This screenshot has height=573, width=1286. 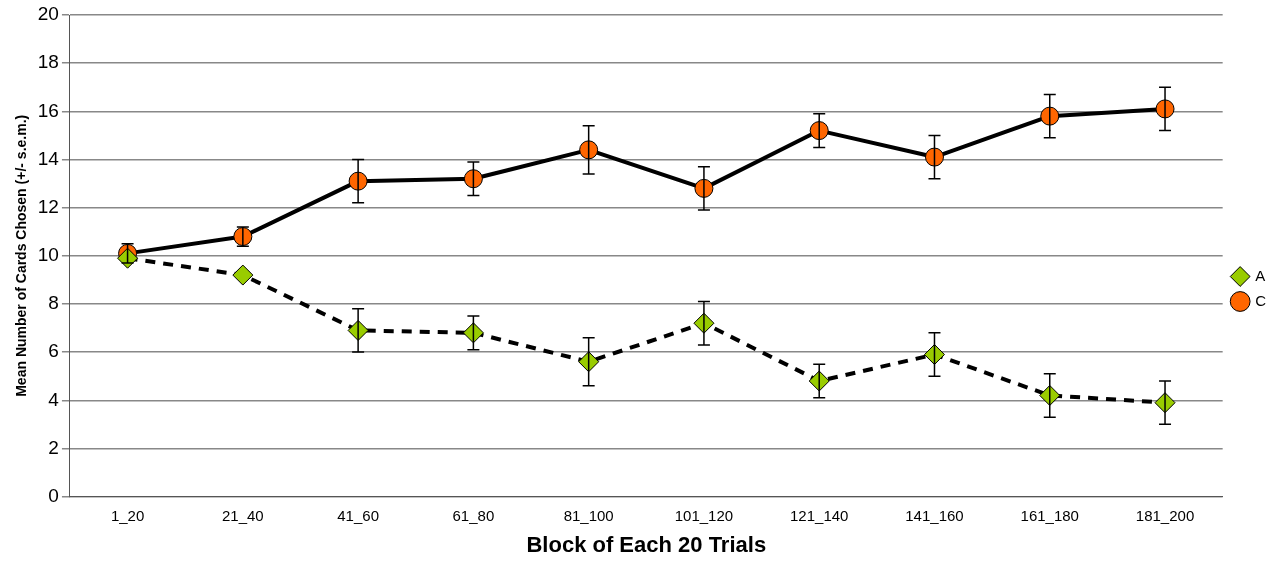 What do you see at coordinates (127, 515) in the screenshot?
I see `x-tick-label: 1_20` at bounding box center [127, 515].